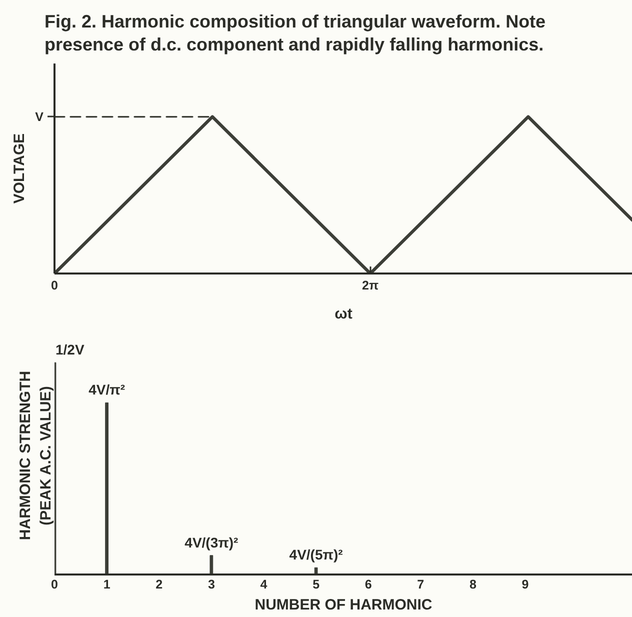  Describe the element at coordinates (70, 350) in the screenshot. I see `annotation: 1/2V` at that location.